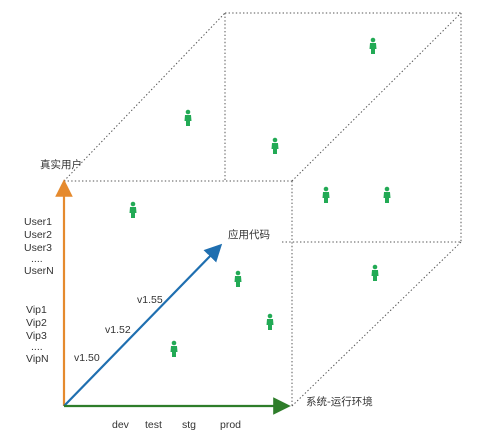 The image size is (480, 439). Describe the element at coordinates (189, 425) in the screenshot. I see `environment-label: stg` at that location.